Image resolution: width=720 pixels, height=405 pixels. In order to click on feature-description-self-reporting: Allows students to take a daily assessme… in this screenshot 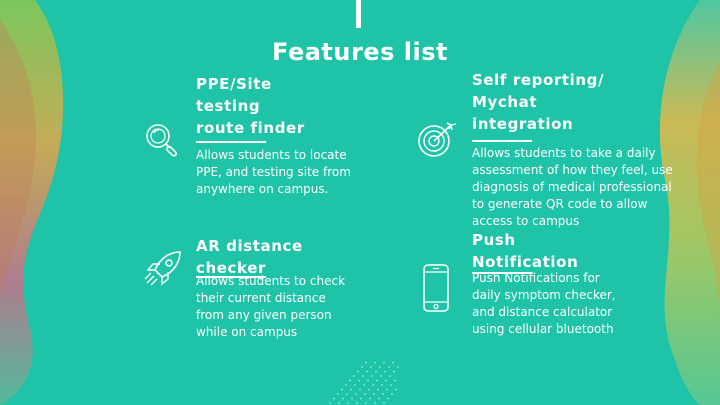, I will do `click(572, 187)`.